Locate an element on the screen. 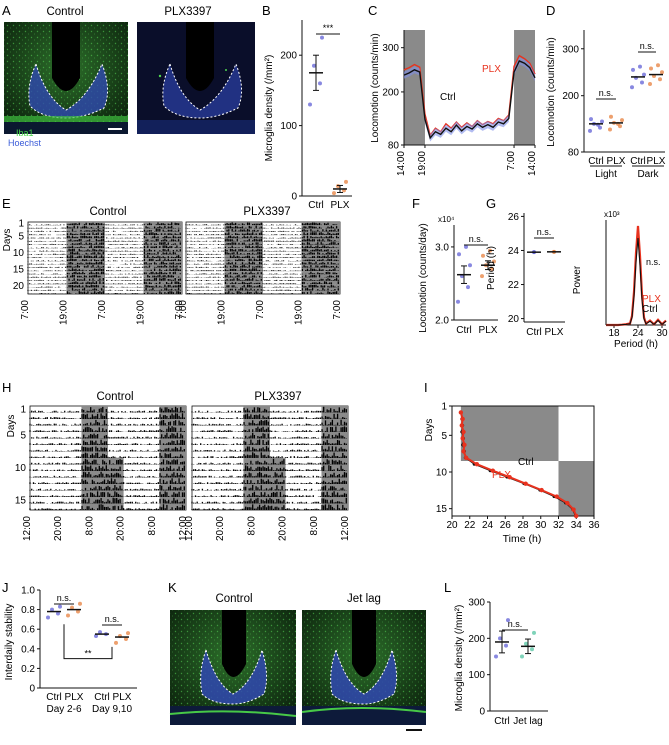 This screenshot has width=669, height=745. group-label: Dark is located at coordinates (648, 174).